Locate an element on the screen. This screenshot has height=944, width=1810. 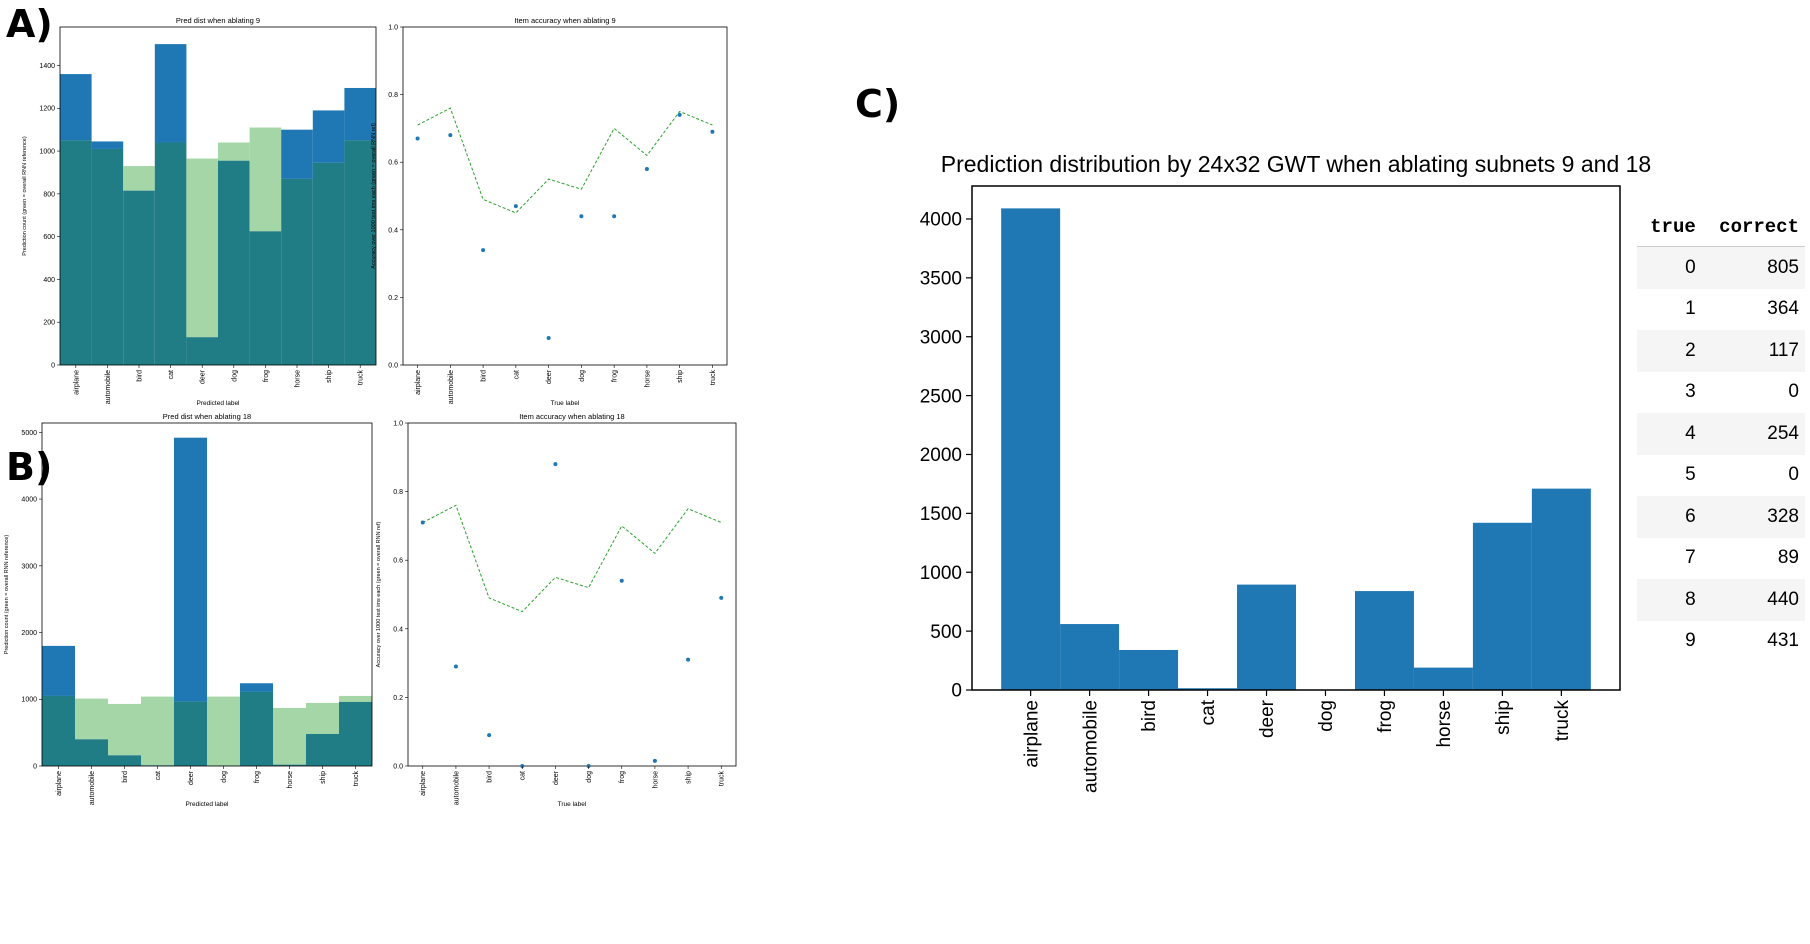
y-tick-label: 3000 is located at coordinates (941, 337).